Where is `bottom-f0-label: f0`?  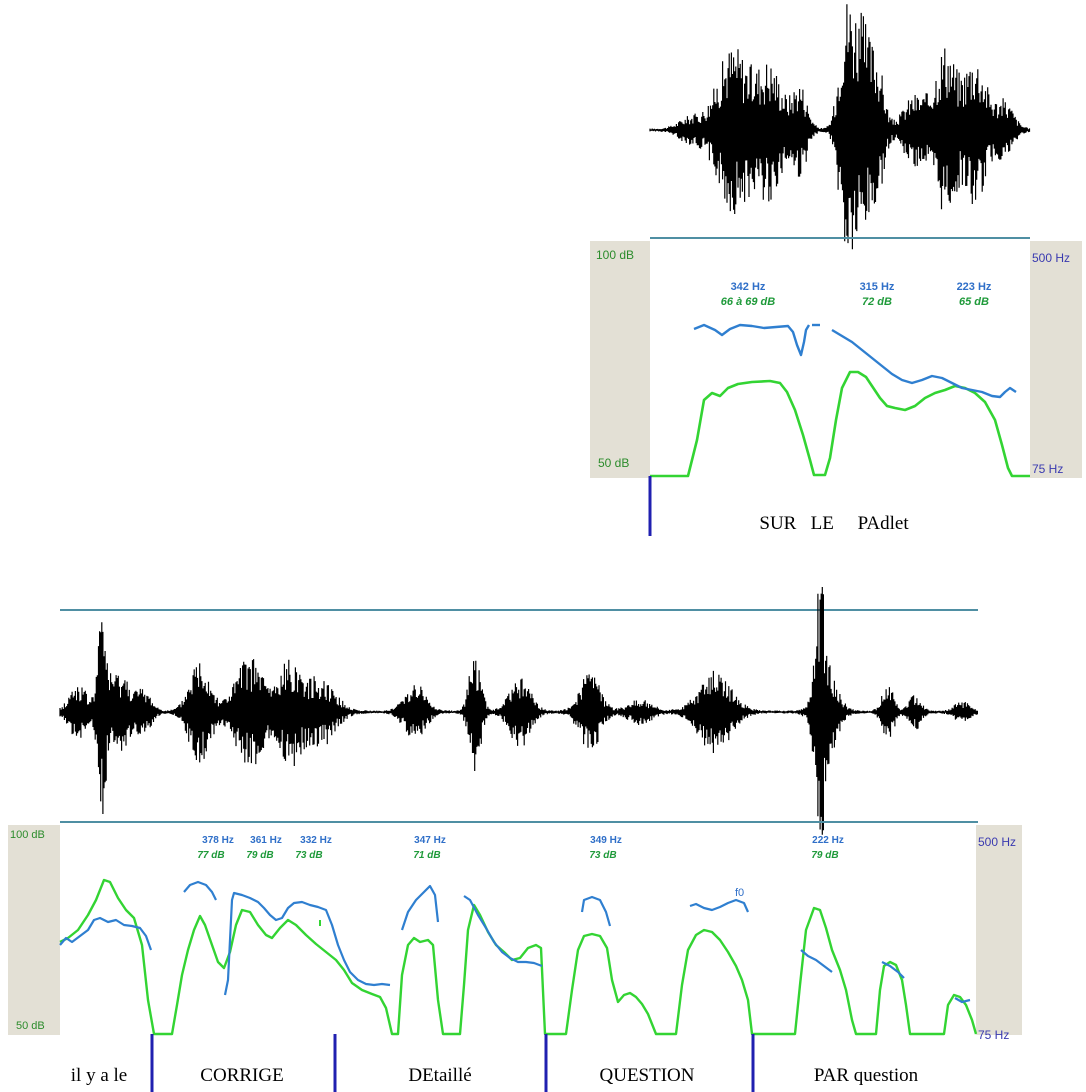 bottom-f0-label: f0 is located at coordinates (739, 893).